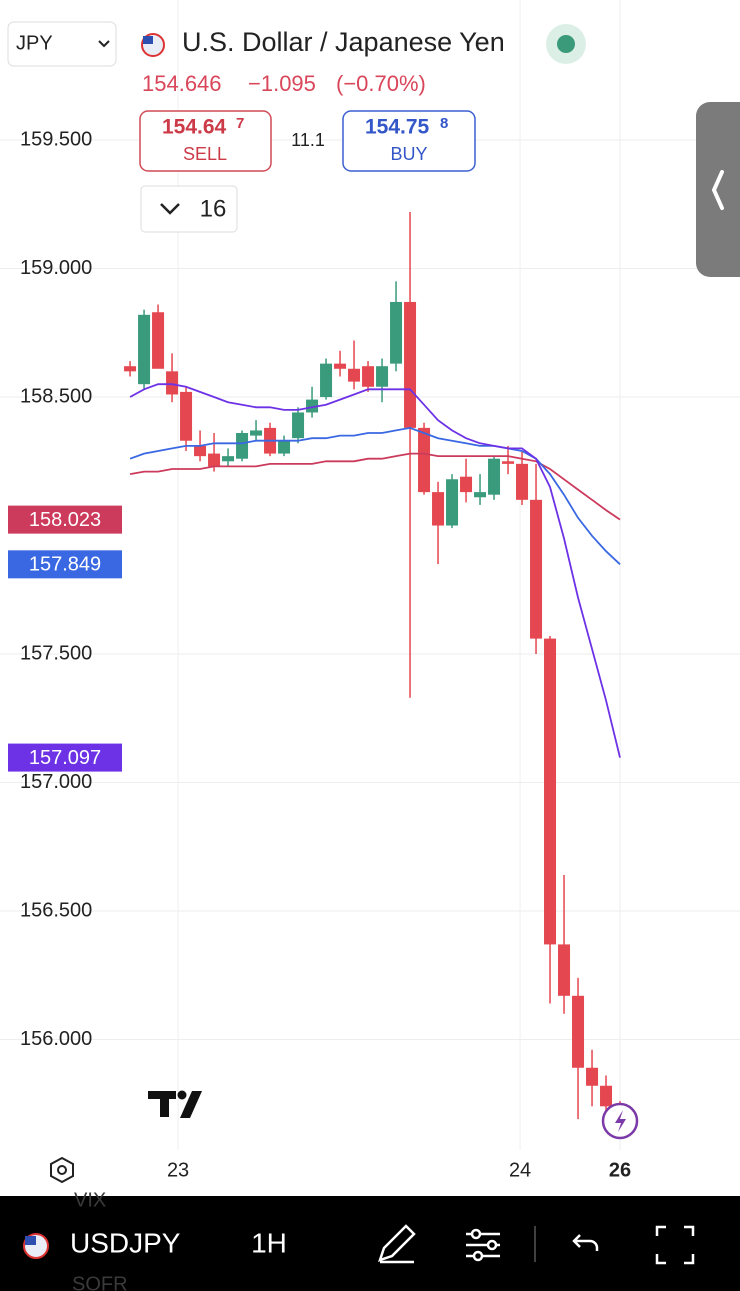  I want to click on interval-select, so click(189, 209).